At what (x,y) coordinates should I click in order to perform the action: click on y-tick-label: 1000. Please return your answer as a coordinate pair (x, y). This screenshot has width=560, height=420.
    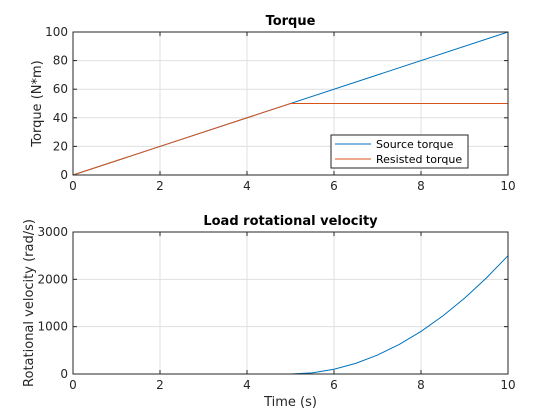
    Looking at the image, I should click on (52, 327).